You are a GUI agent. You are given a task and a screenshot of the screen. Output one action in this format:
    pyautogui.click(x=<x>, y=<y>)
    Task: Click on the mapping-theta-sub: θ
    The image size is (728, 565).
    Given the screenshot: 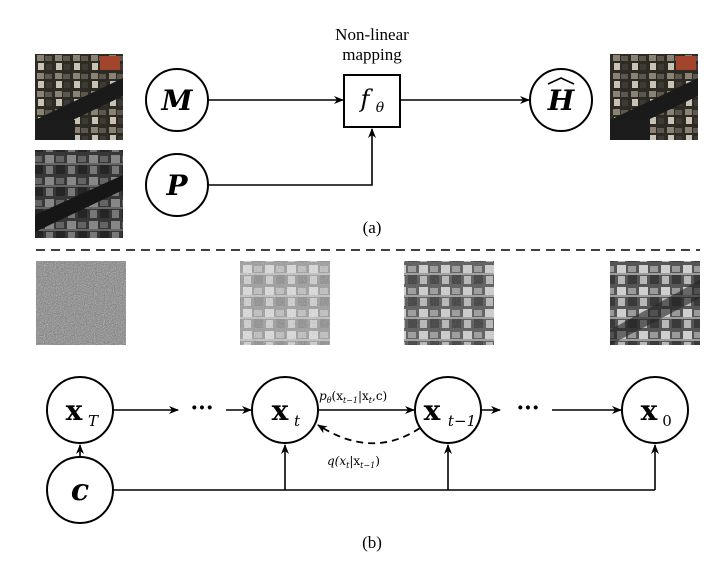 What is the action you would take?
    pyautogui.click(x=380, y=108)
    